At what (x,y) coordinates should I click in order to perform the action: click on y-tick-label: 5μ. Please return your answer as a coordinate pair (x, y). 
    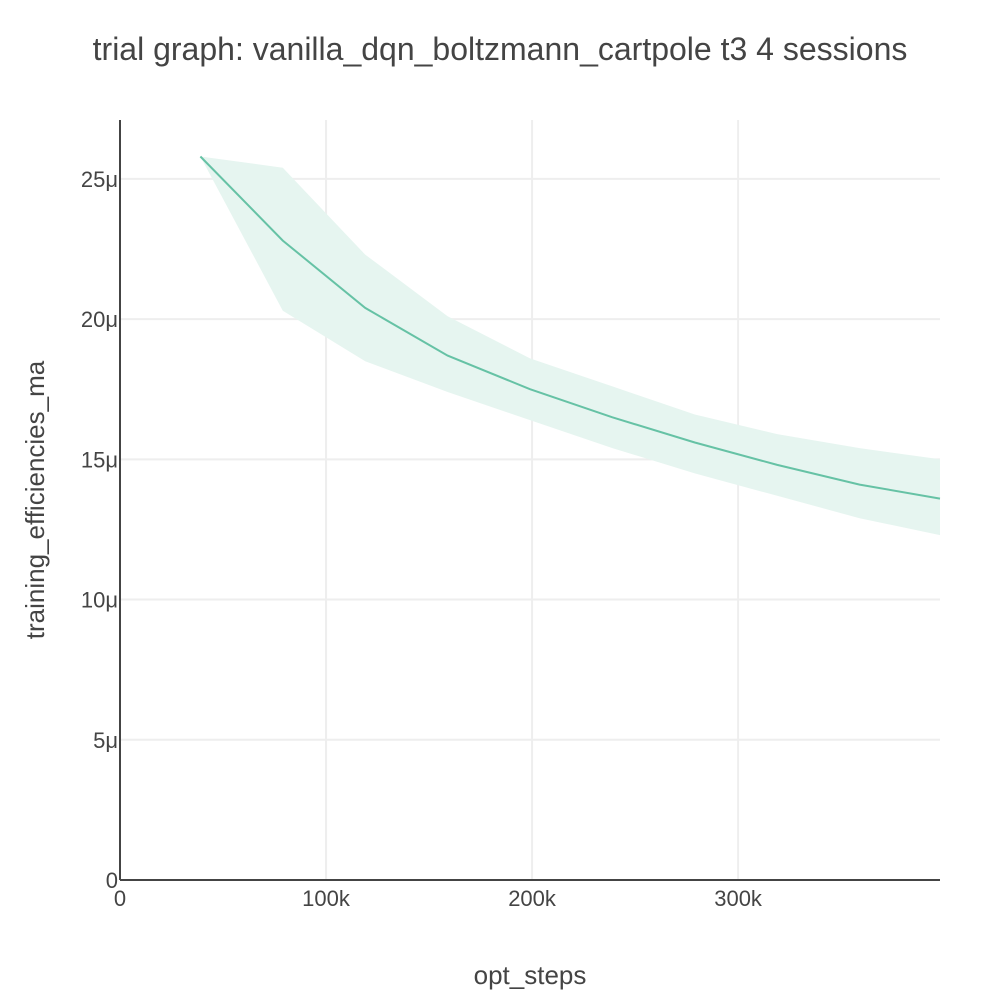
    Looking at the image, I should click on (105, 740).